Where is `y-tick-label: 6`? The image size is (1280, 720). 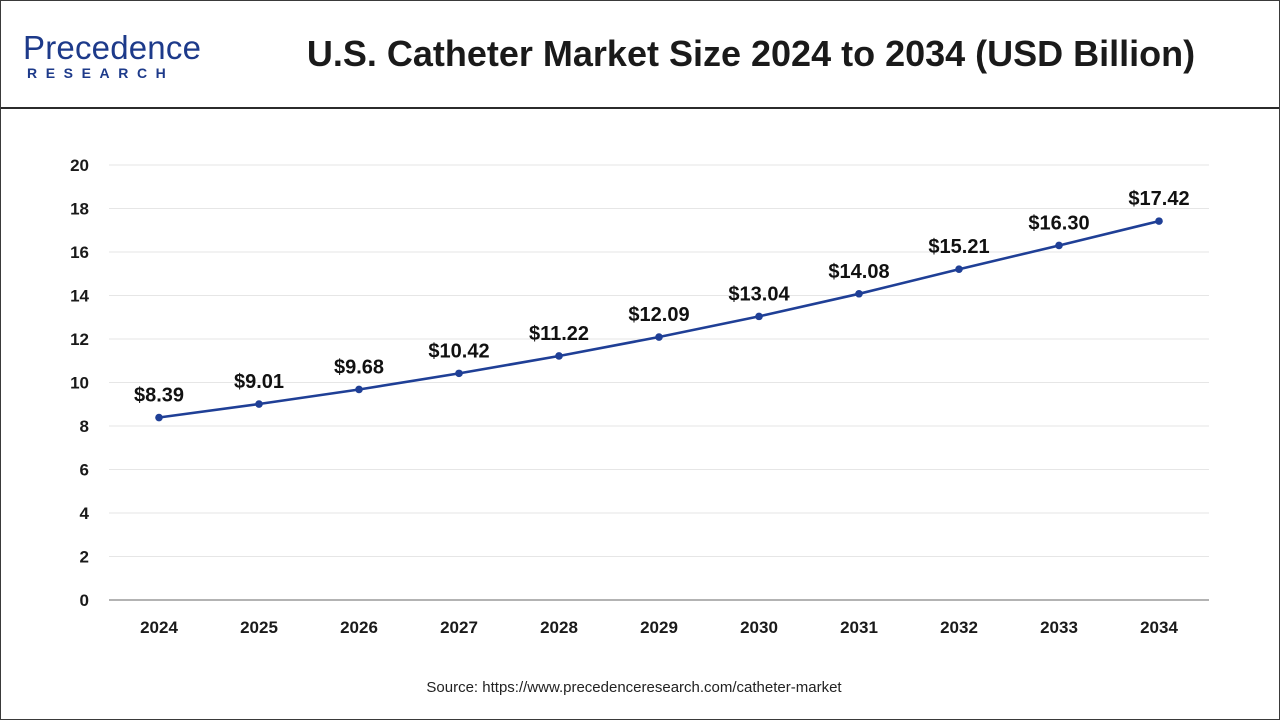
y-tick-label: 6 is located at coordinates (84, 470).